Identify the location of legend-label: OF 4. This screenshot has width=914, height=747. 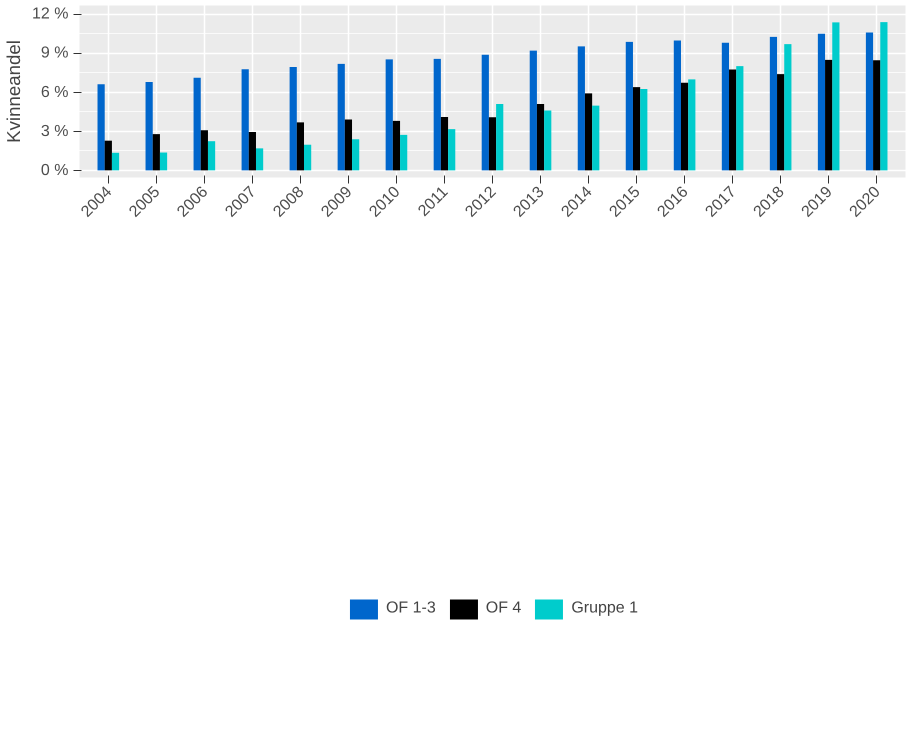
(504, 609).